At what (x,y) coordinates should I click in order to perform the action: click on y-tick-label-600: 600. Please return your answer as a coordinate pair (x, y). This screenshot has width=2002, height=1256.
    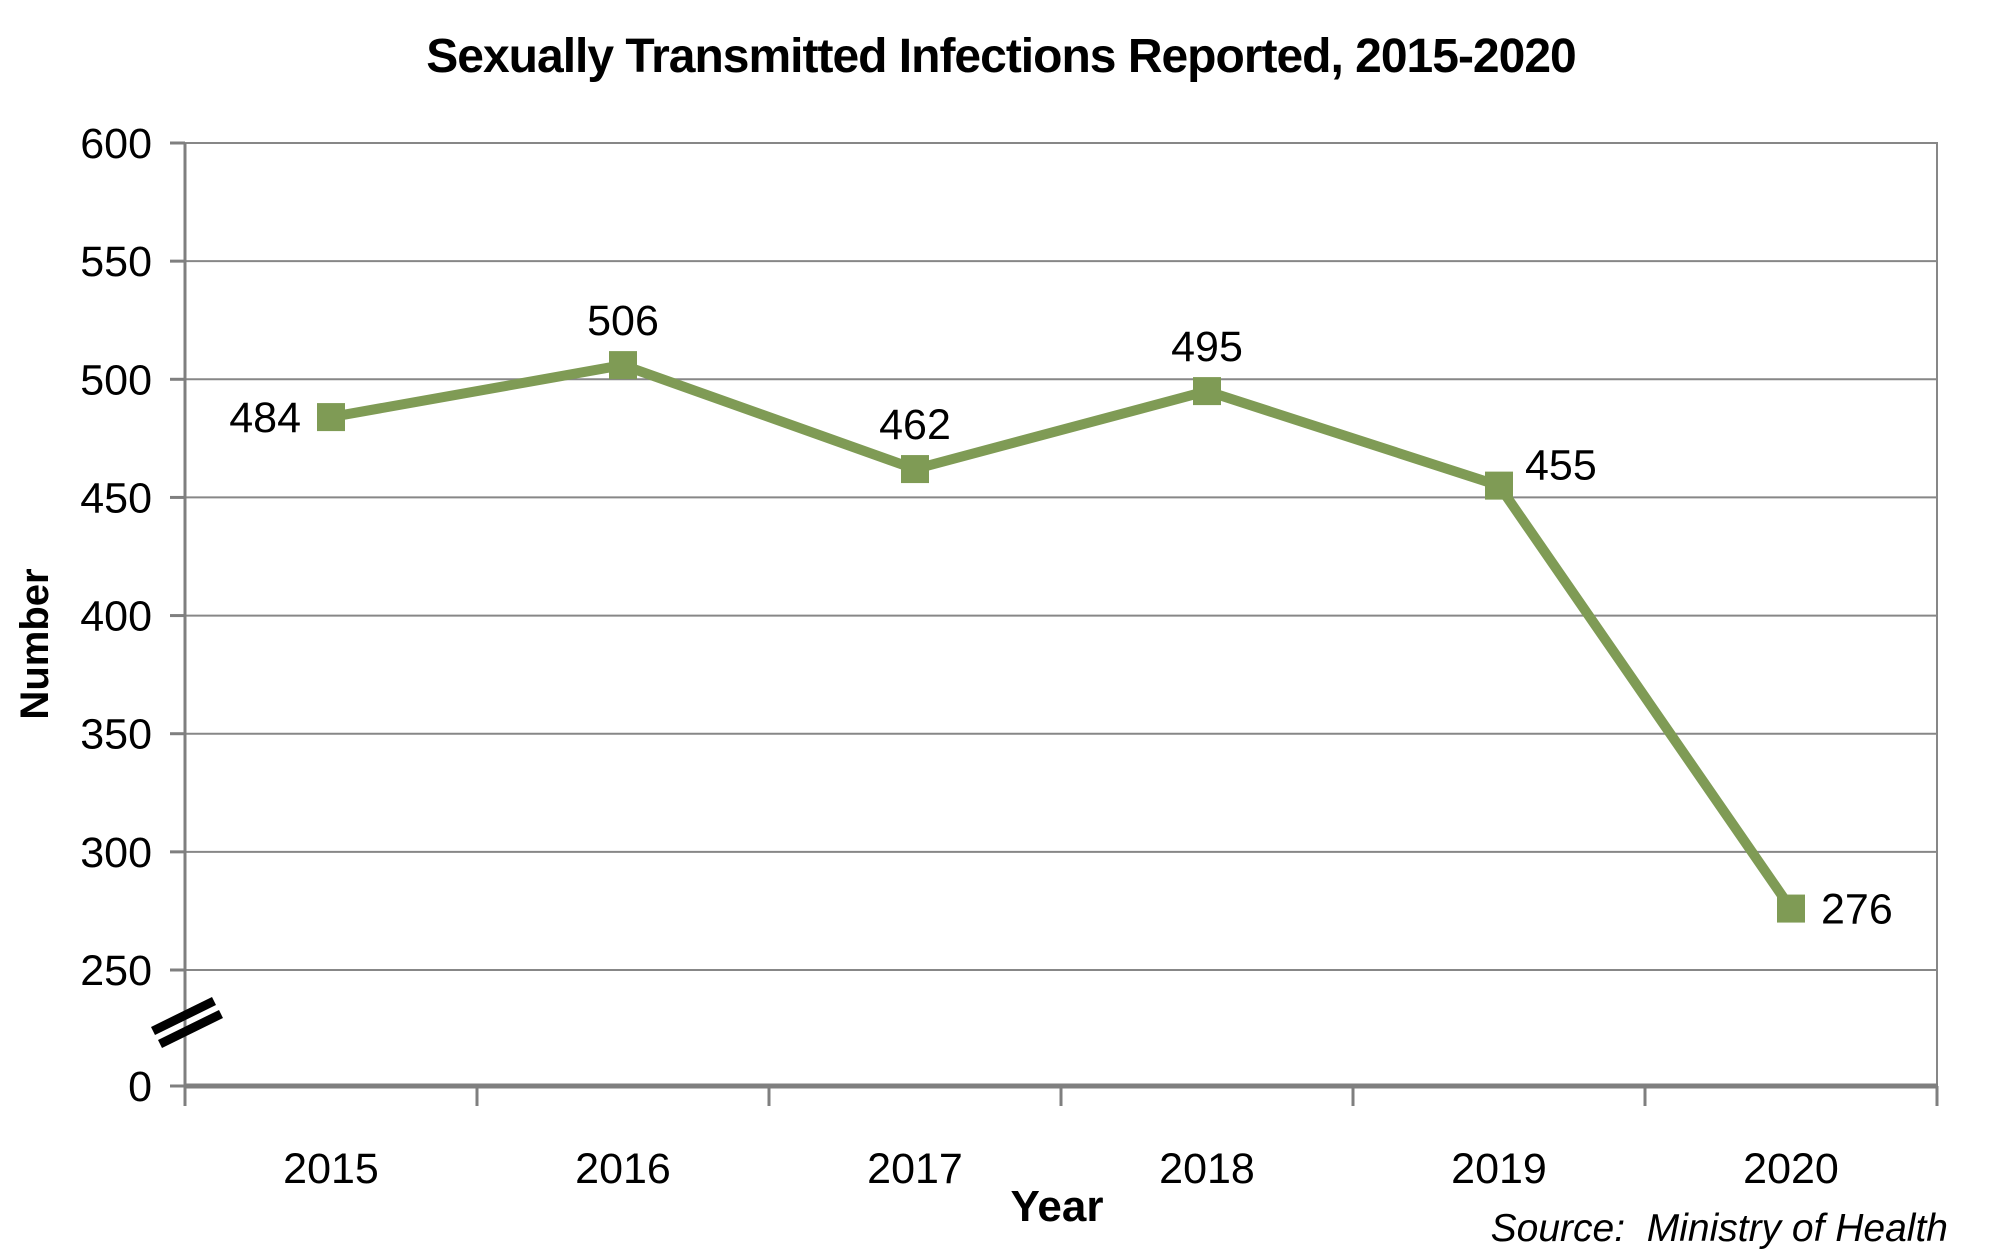
    Looking at the image, I should click on (116, 144).